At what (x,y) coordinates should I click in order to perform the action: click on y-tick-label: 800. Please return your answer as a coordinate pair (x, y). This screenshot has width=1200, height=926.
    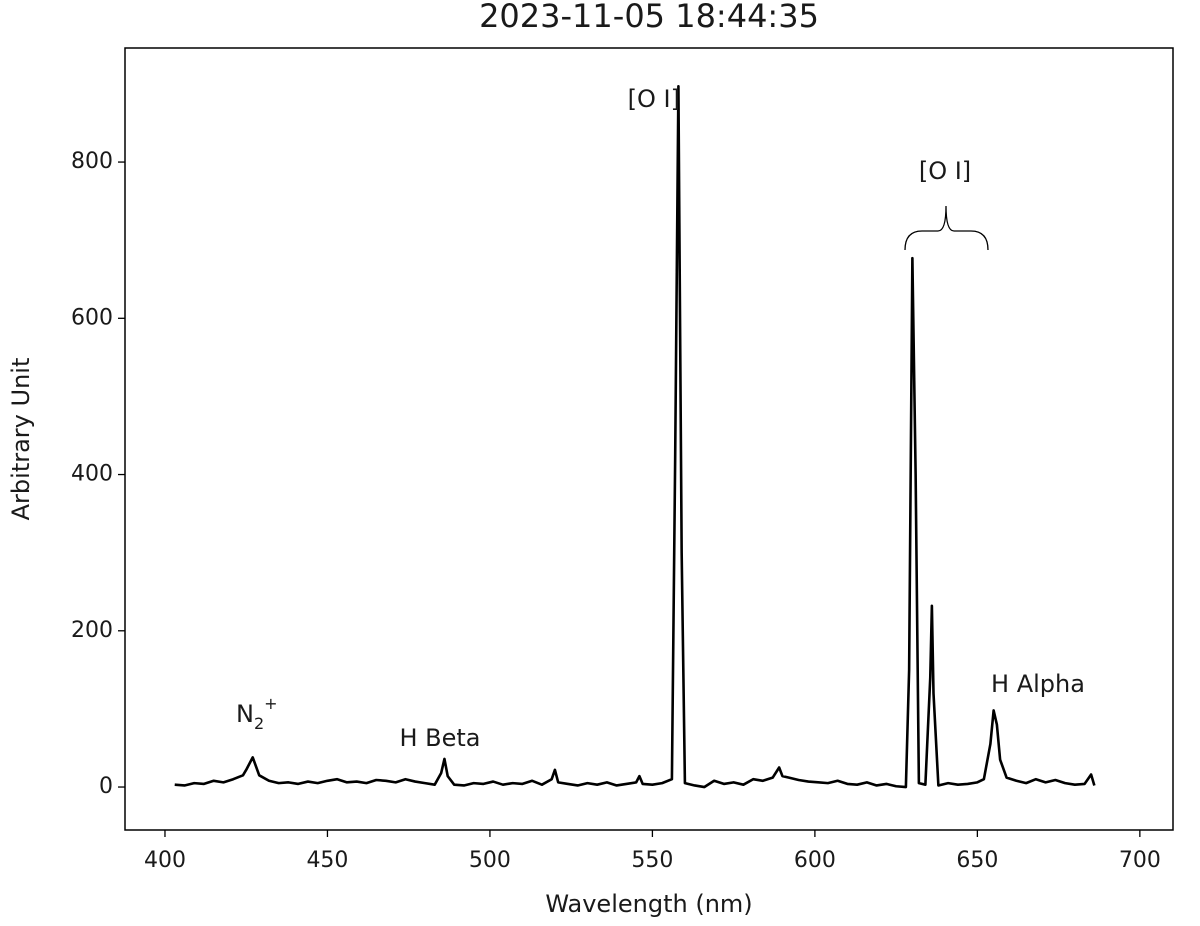
    Looking at the image, I should click on (92, 161).